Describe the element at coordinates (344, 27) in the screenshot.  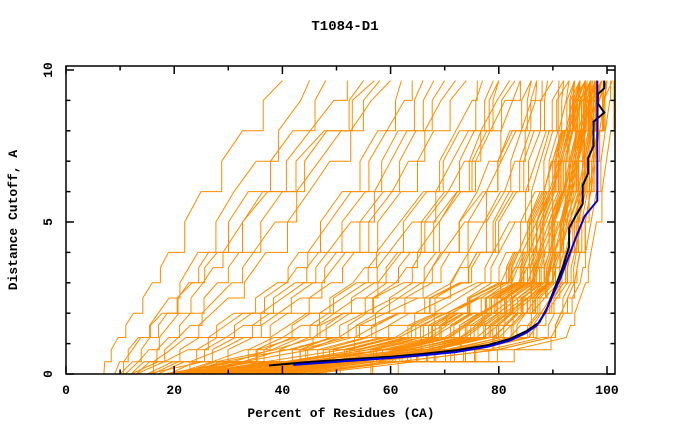
I see `chart-title: T1084-D1` at that location.